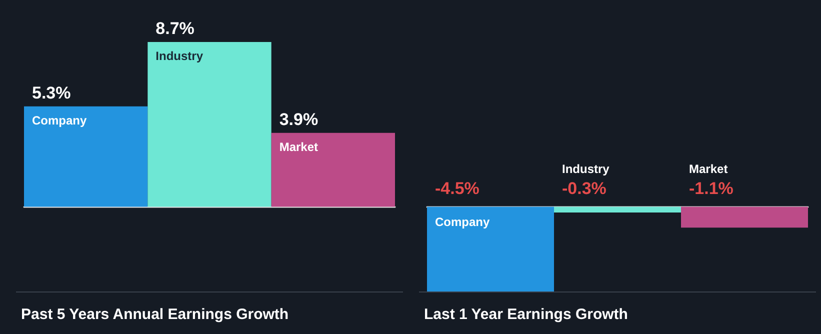 This screenshot has height=334, width=821. What do you see at coordinates (457, 188) in the screenshot?
I see `data-label: -4.5%` at bounding box center [457, 188].